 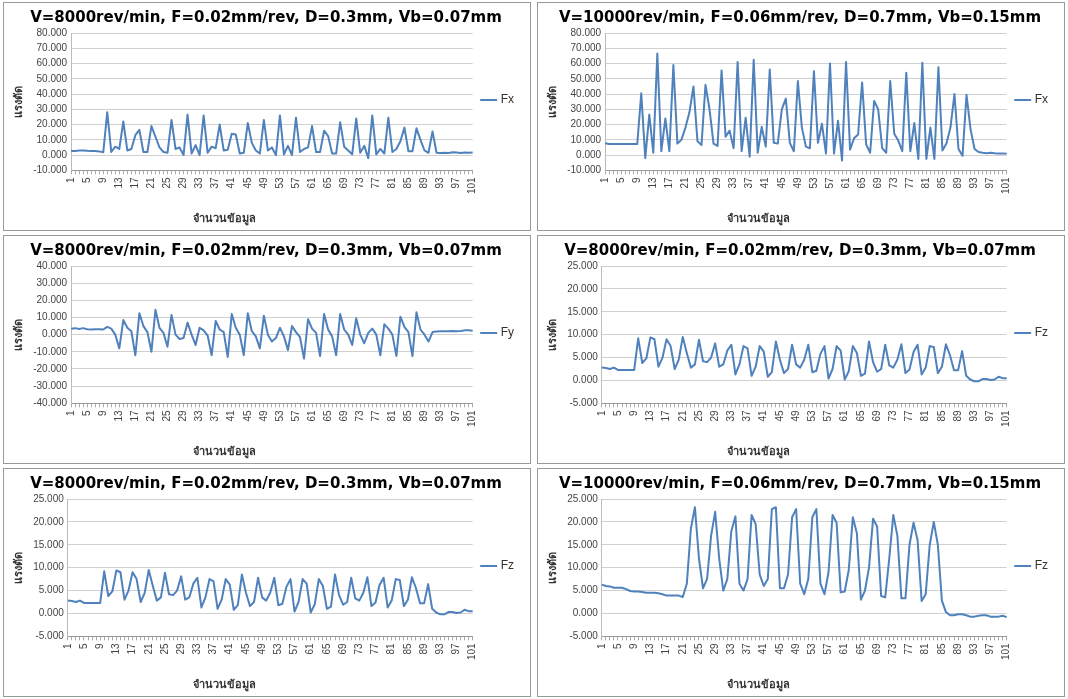 What do you see at coordinates (52, 32) in the screenshot?
I see `y-tick-label: 80.000` at bounding box center [52, 32].